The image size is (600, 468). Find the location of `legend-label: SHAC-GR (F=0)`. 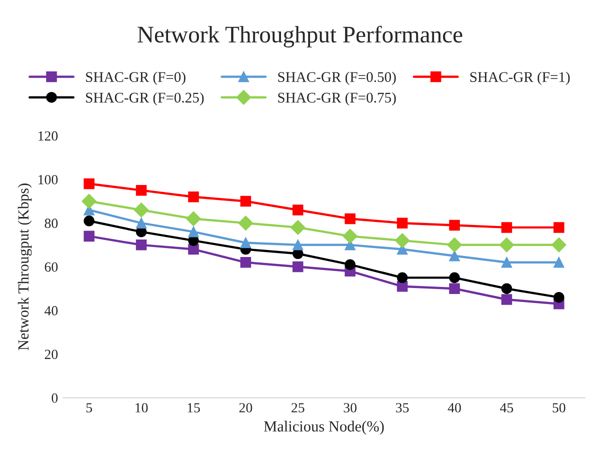

legend-label: SHAC-GR (F=0) is located at coordinates (136, 78).